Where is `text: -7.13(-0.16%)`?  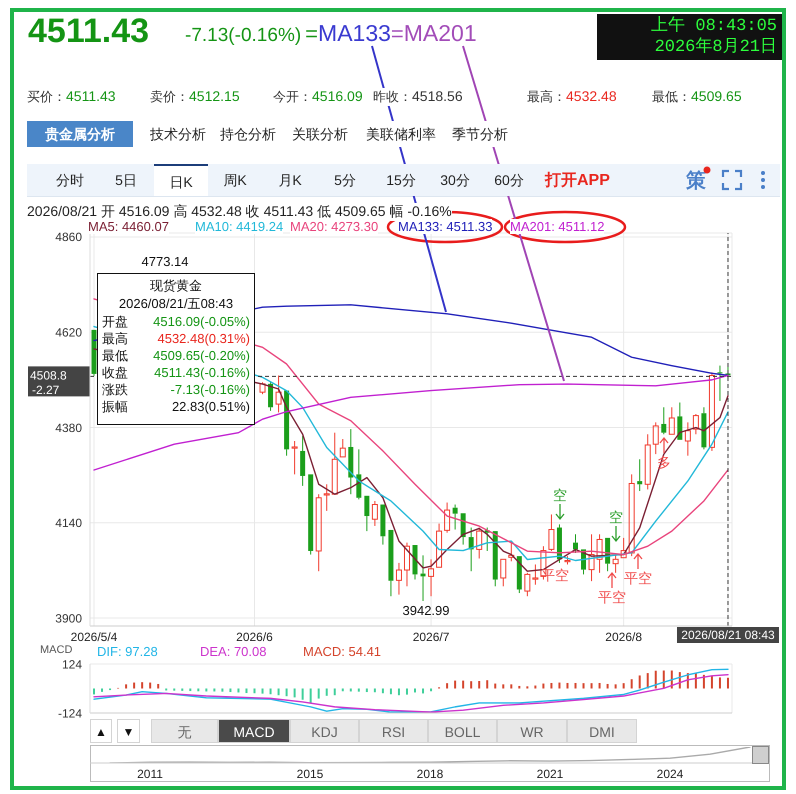
text: -7.13(-0.16%) is located at coordinates (243, 35).